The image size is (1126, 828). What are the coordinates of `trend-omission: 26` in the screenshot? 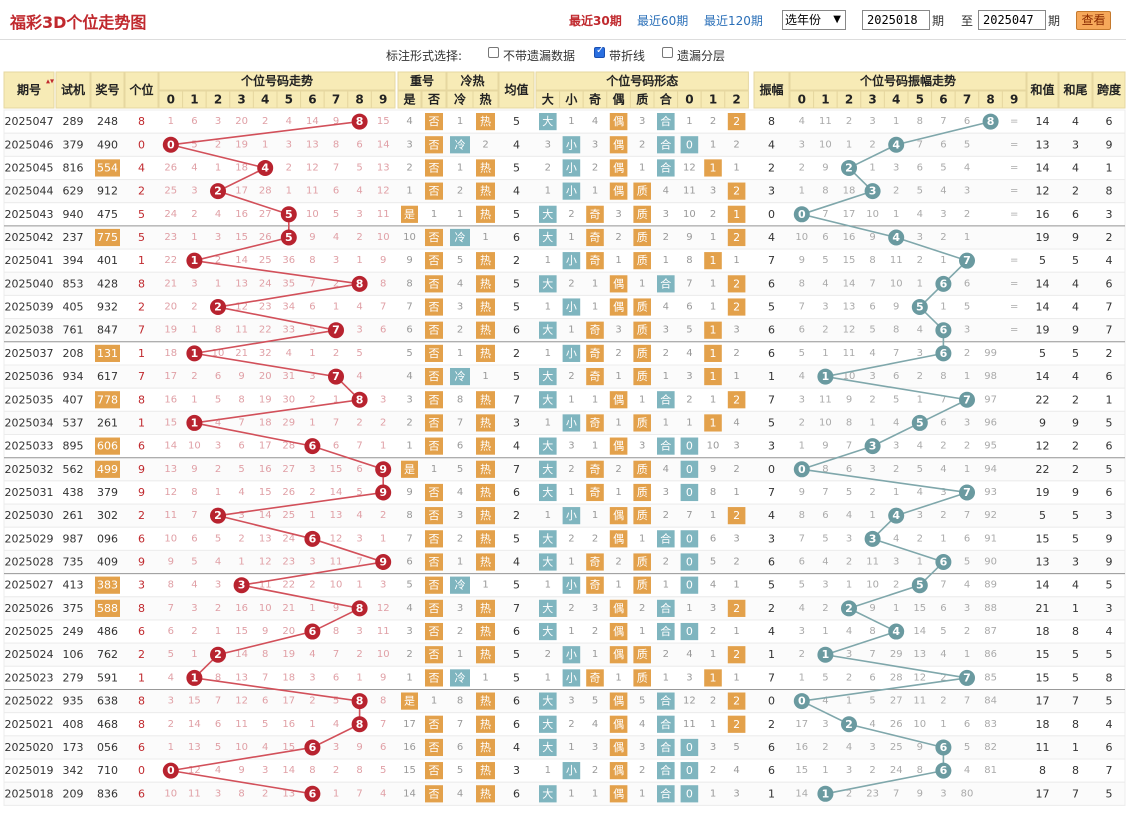 It's located at (288, 492).